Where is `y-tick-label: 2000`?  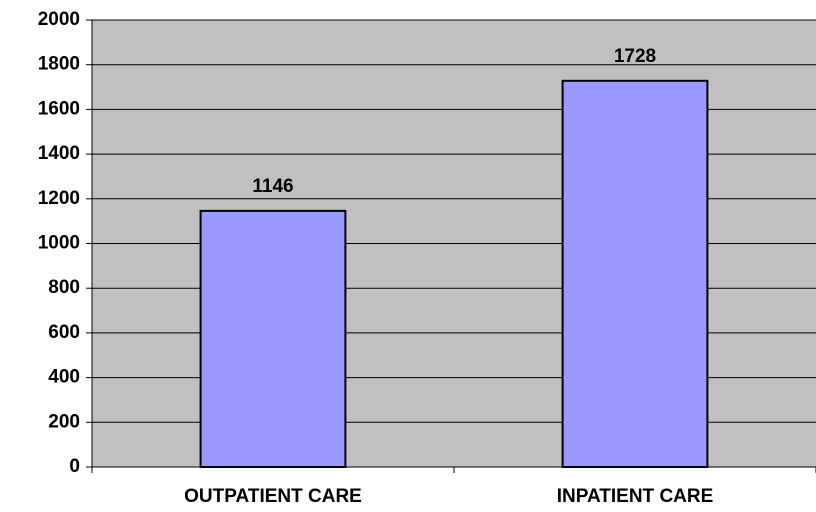
y-tick-label: 2000 is located at coordinates (59, 19).